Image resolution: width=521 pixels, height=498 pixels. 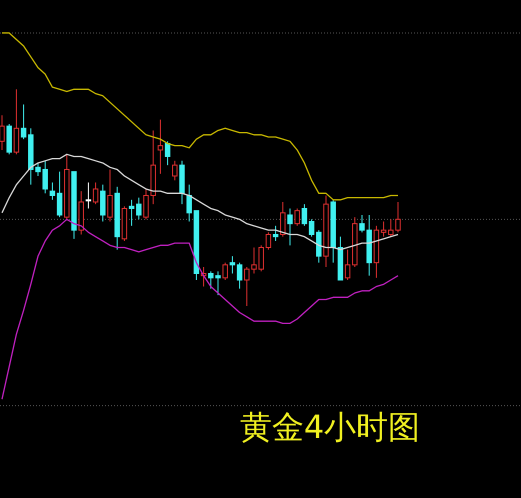 I want to click on text: 黄金4小时图, so click(x=330, y=427).